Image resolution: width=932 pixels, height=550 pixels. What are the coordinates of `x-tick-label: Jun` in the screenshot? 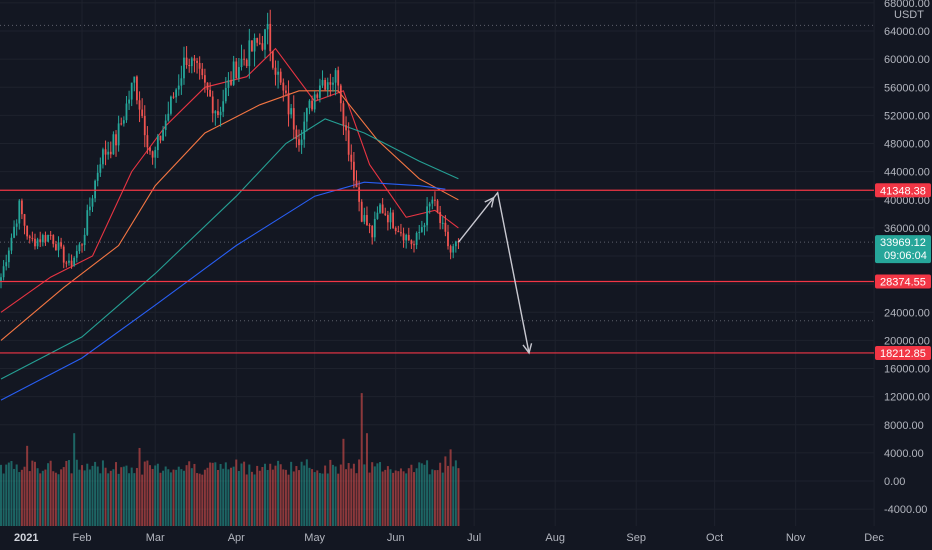 It's located at (396, 538).